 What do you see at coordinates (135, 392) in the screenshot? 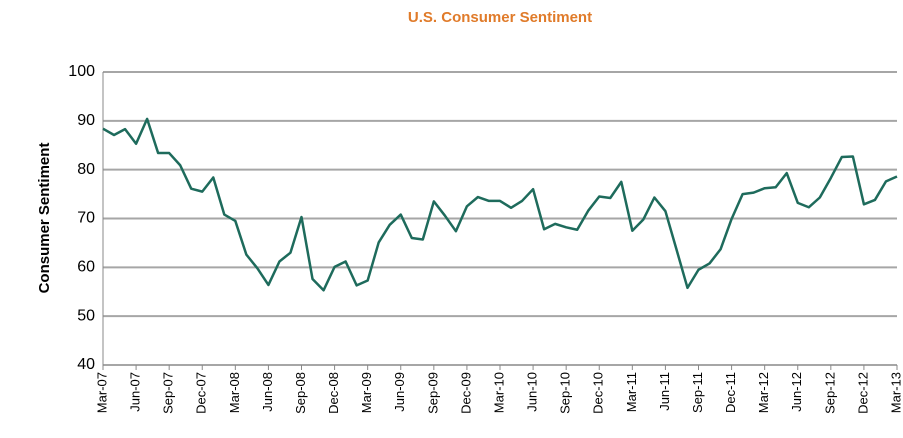
I see `x-tick-label: Jun-07` at bounding box center [135, 392].